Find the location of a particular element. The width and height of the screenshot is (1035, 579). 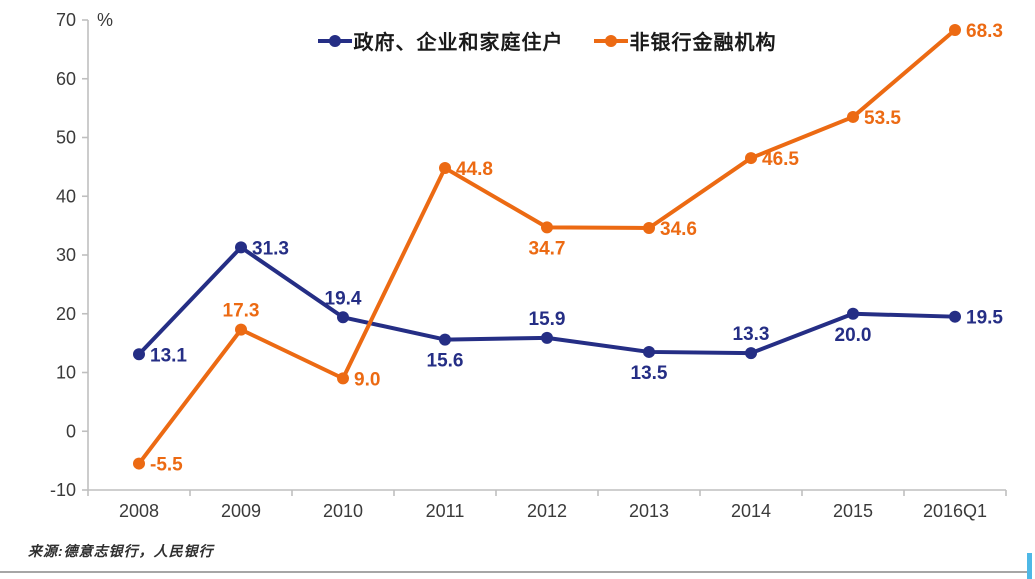

y-tick-label: -10 is located at coordinates (63, 490).